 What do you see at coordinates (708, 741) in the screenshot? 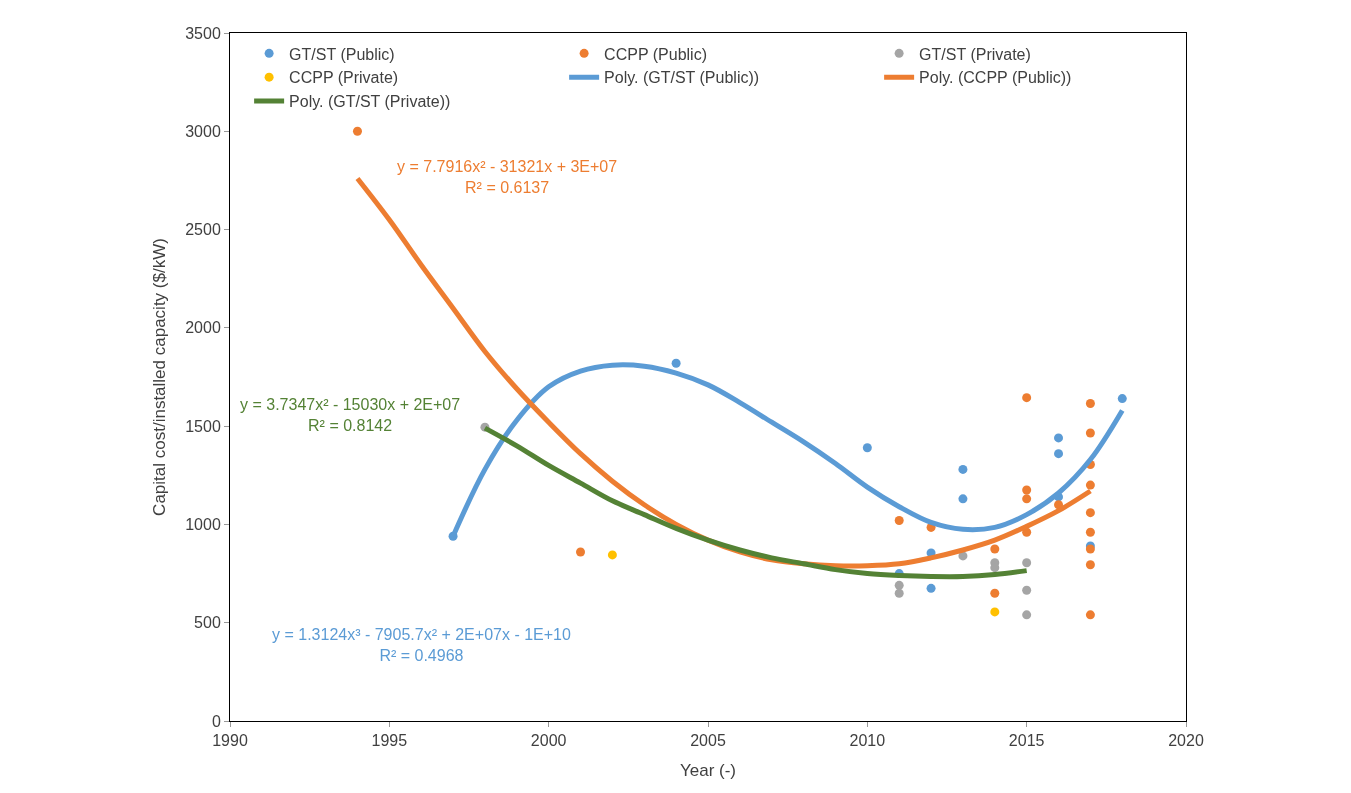
I see `x-tick-label: 2005` at bounding box center [708, 741].